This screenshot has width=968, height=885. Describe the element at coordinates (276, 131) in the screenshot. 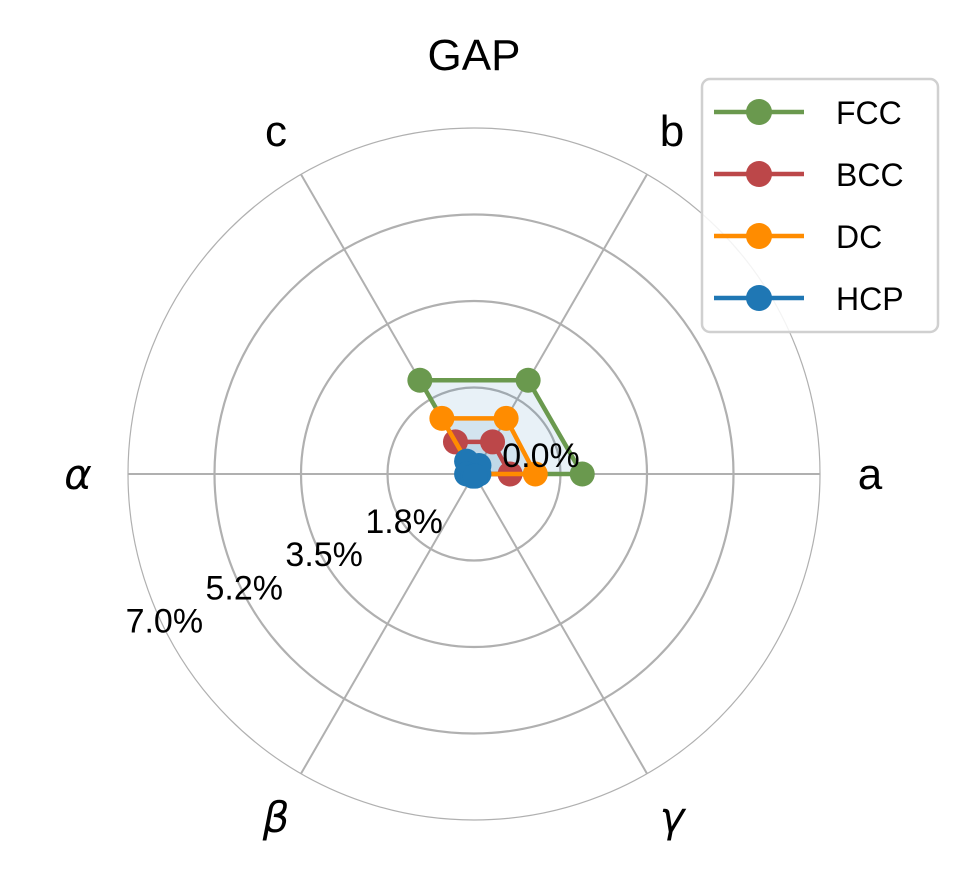

I see `axis-label-2: c` at that location.